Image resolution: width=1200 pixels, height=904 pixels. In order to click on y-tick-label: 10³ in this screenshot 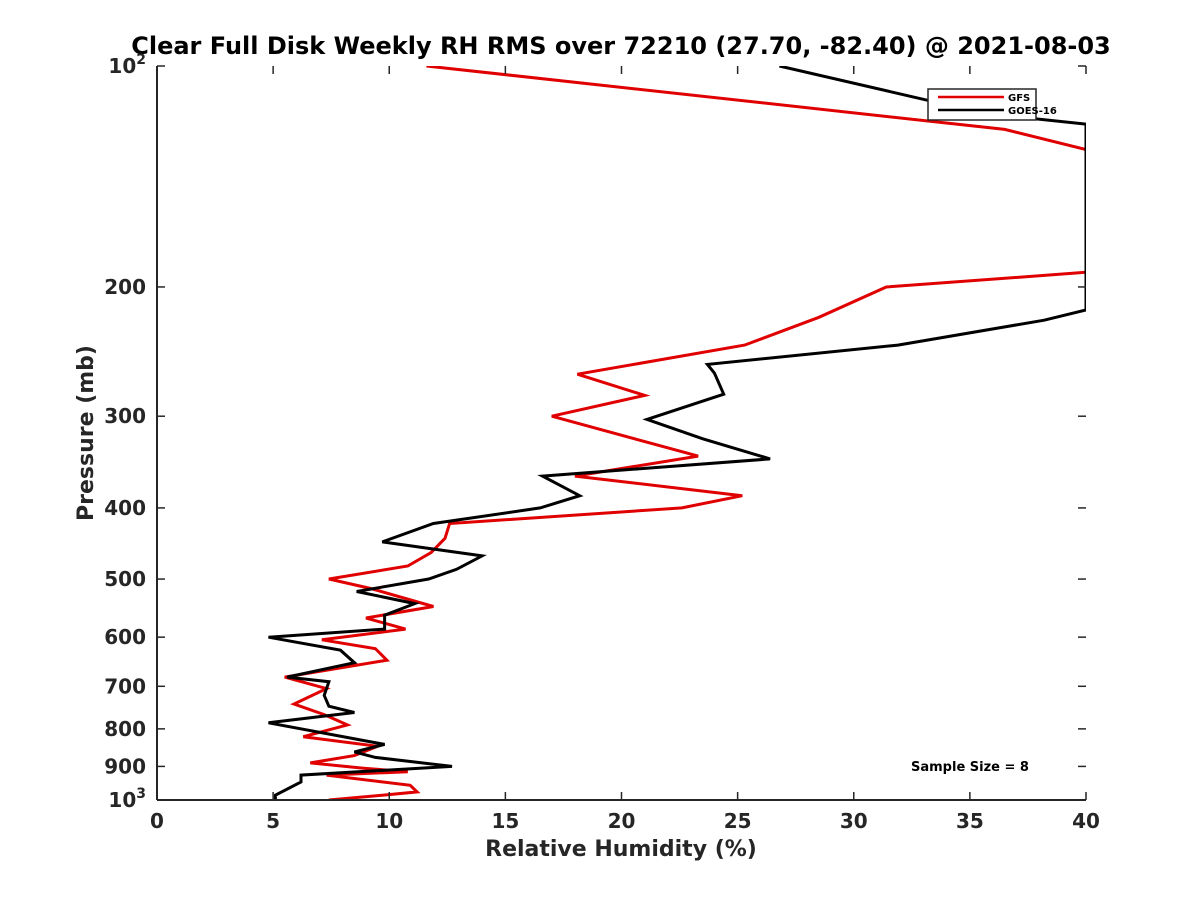, I will do `click(127, 799)`.